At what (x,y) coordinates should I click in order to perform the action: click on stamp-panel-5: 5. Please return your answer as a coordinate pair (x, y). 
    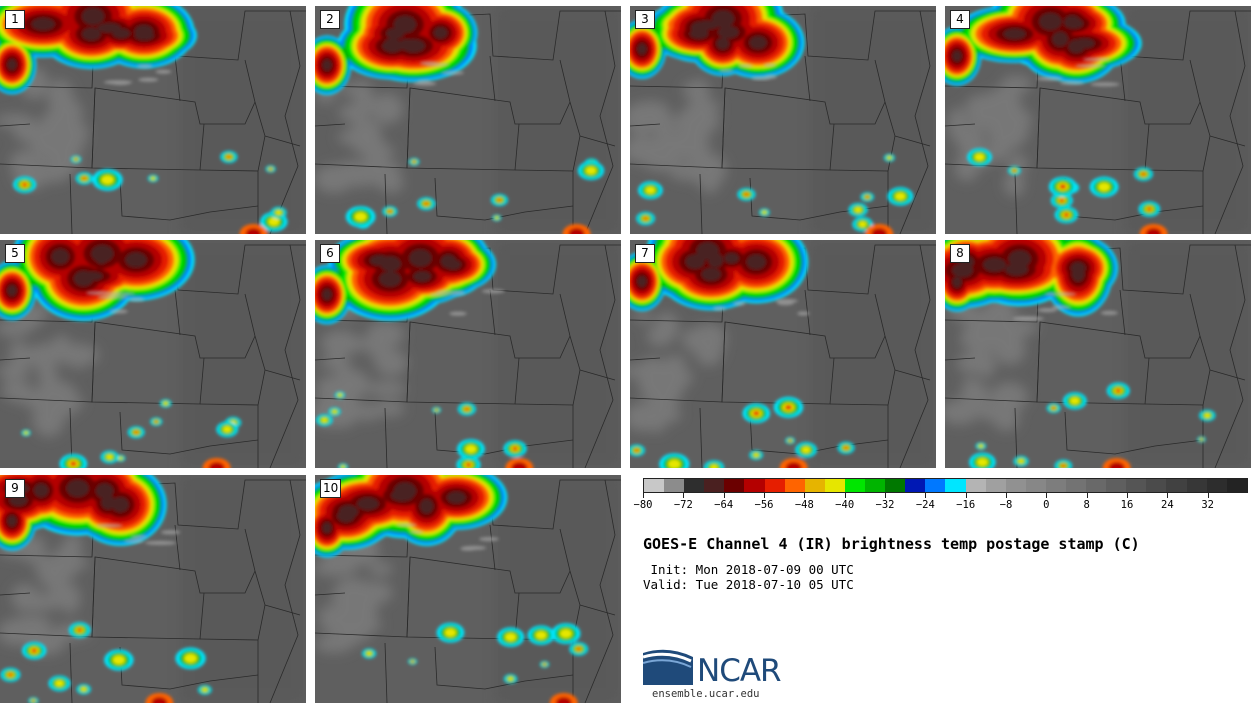
    Looking at the image, I should click on (153, 354).